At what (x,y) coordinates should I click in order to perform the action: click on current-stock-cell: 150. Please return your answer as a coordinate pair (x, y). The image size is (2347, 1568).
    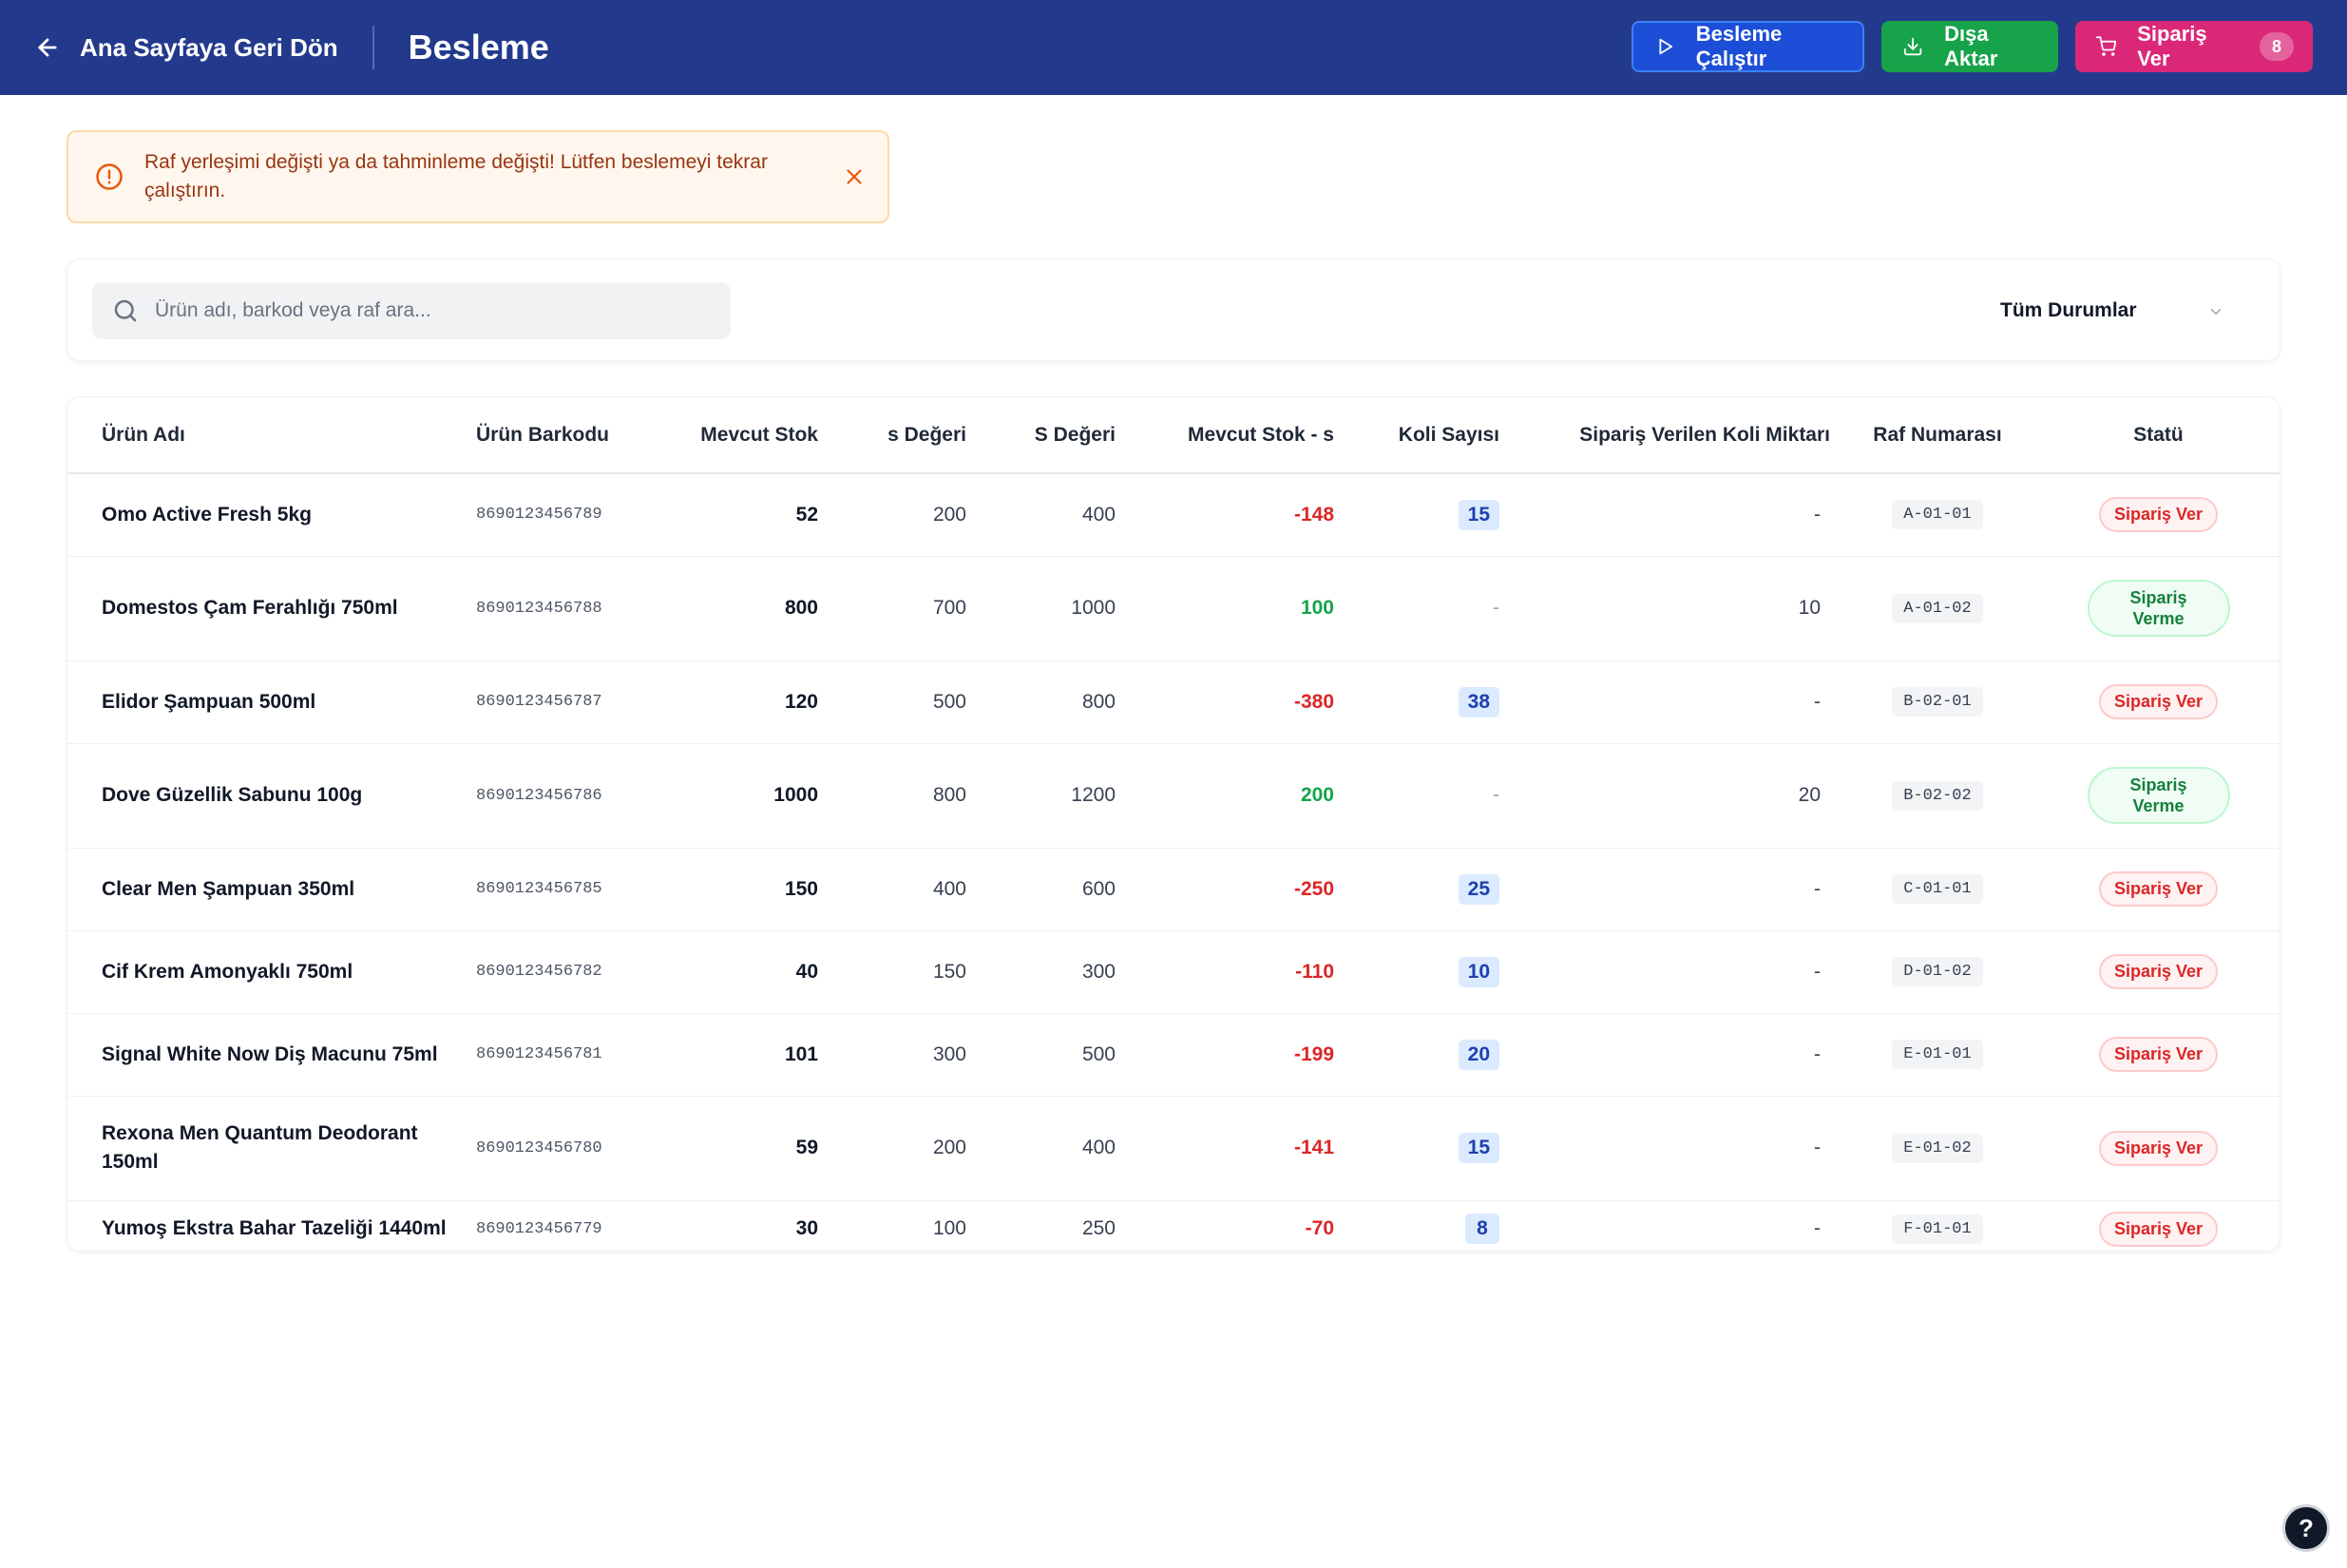
    Looking at the image, I should click on (735, 890).